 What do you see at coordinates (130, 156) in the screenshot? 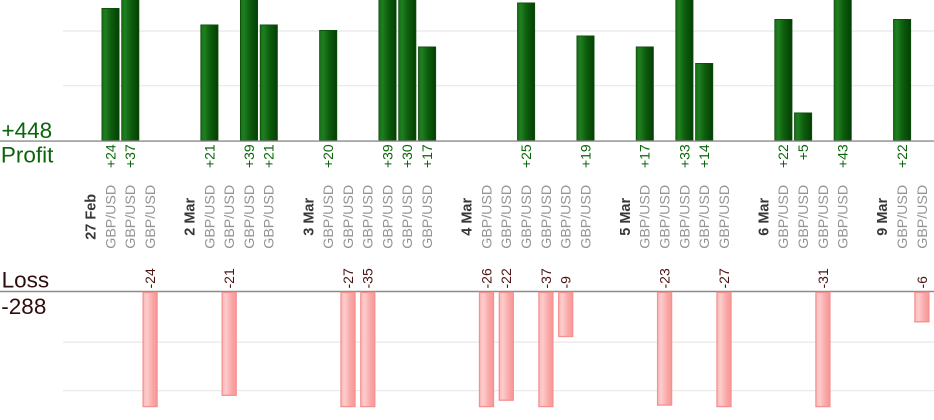
I see `svg-text: +37` at bounding box center [130, 156].